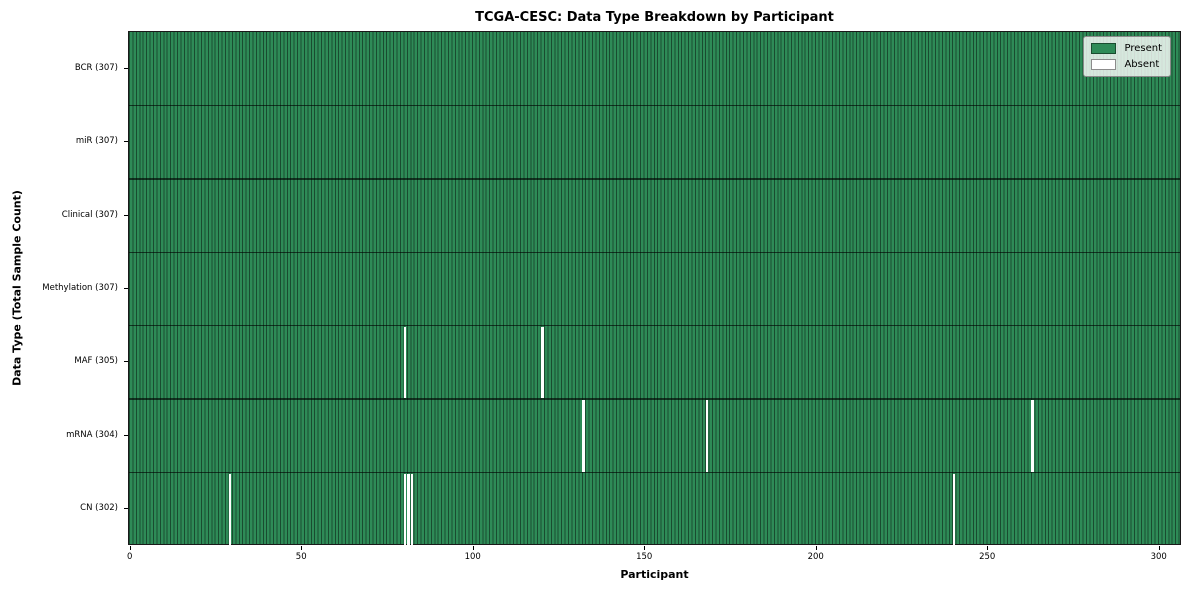  Describe the element at coordinates (301, 557) in the screenshot. I see `x-tick-label-50: 50` at that location.